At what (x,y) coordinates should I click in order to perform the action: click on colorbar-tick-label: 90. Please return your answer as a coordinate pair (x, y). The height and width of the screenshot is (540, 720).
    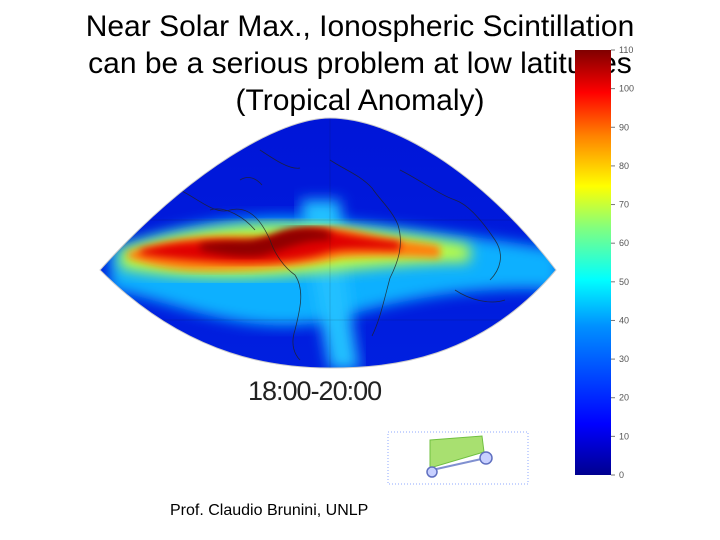
    Looking at the image, I should click on (624, 127).